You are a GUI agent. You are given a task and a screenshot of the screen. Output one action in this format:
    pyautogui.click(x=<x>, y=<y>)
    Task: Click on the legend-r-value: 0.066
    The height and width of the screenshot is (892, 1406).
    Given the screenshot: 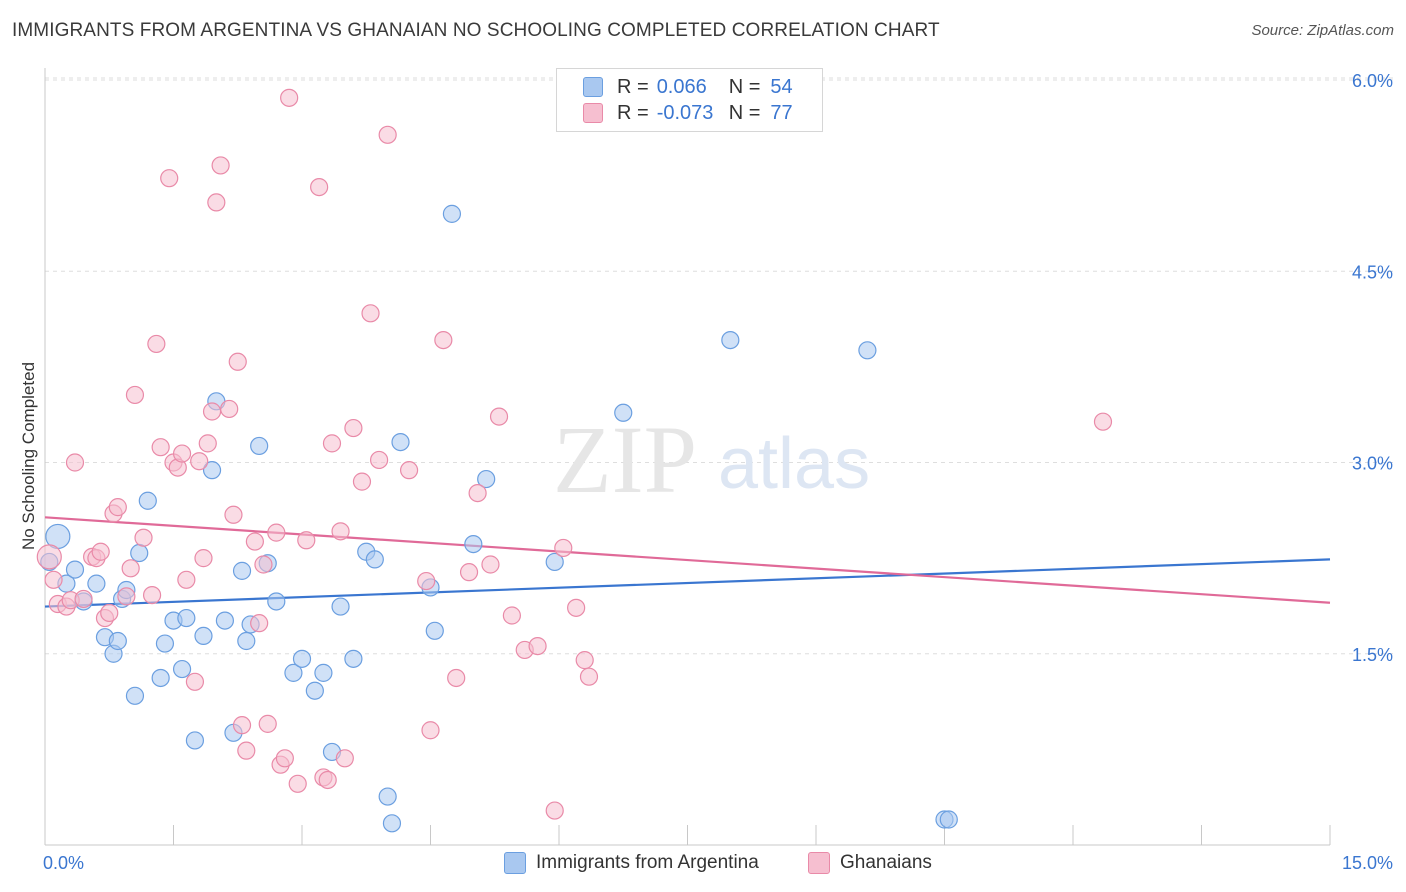 What is the action you would take?
    pyautogui.click(x=681, y=86)
    